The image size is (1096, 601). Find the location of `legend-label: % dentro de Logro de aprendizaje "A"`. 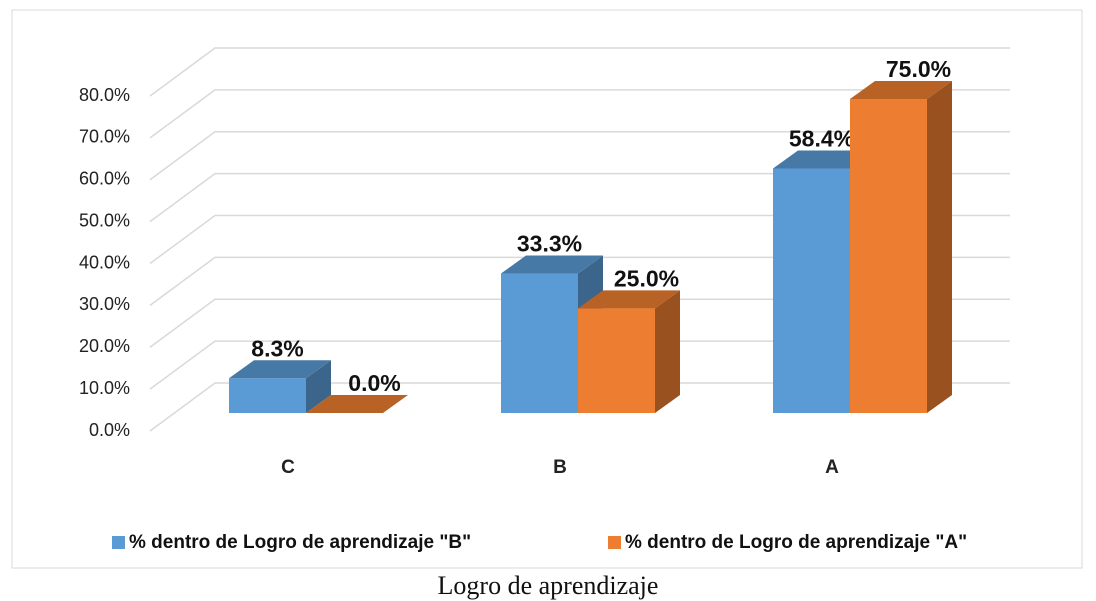

legend-label: % dentro de Logro de aprendizaje "A" is located at coordinates (796, 542).